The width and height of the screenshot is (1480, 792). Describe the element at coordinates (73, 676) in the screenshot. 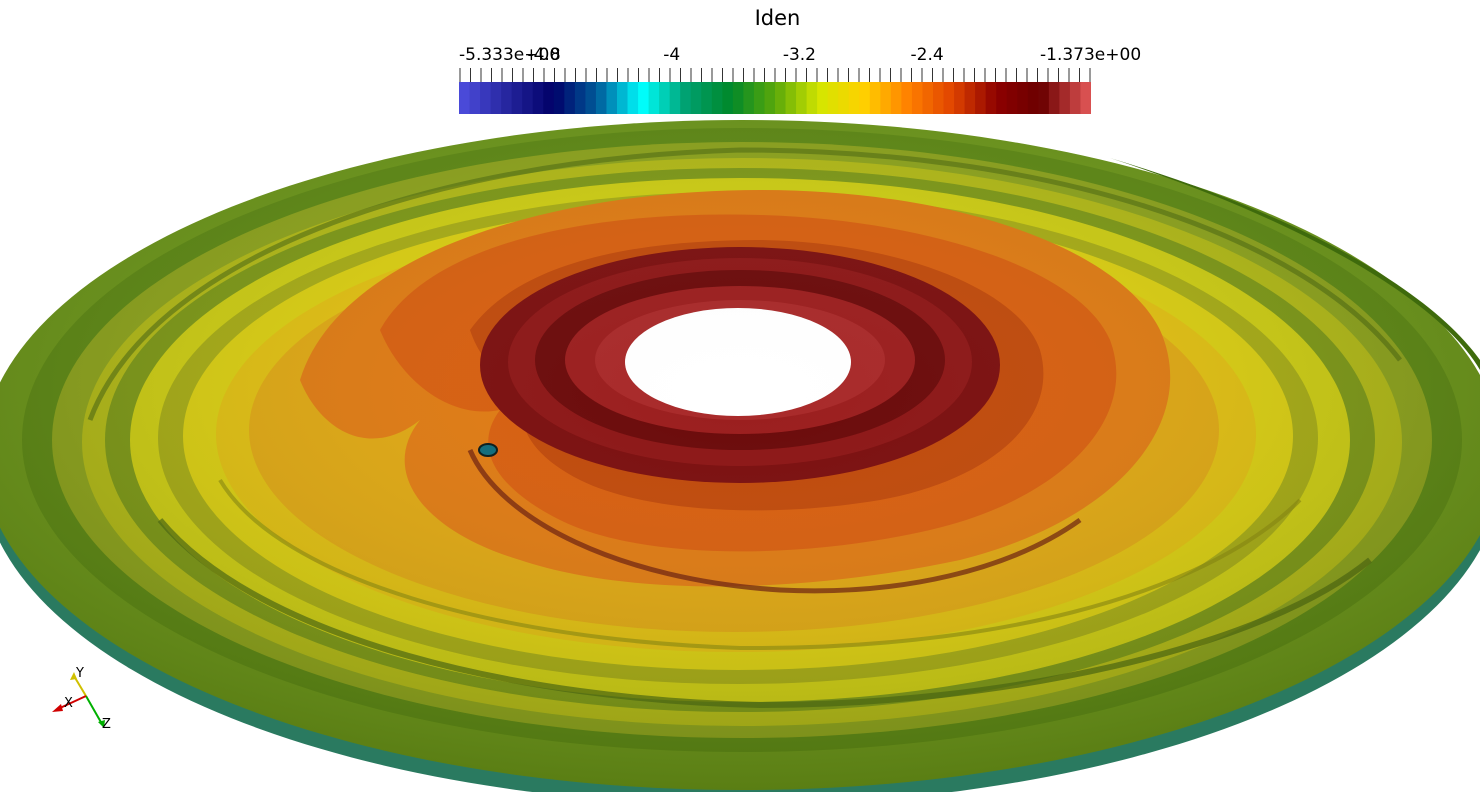

I see `y-axis-arrow` at that location.